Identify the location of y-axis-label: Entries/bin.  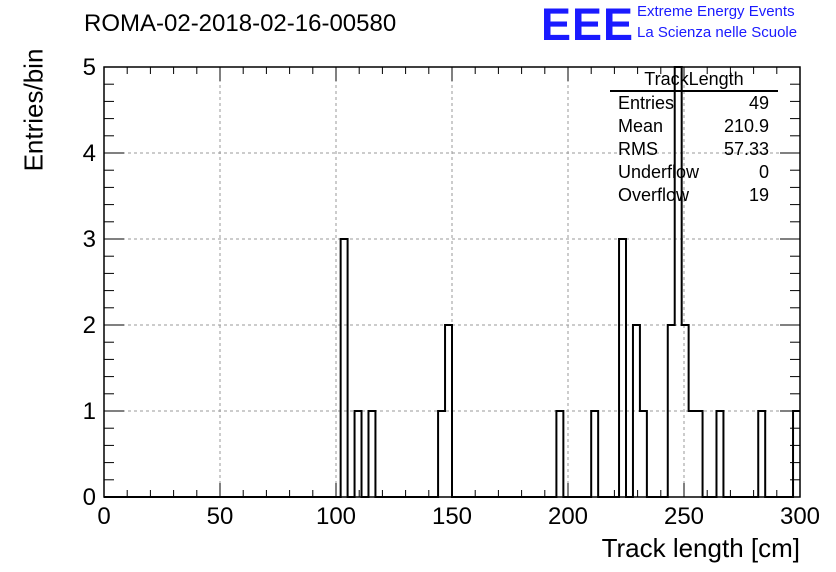
(33, 110).